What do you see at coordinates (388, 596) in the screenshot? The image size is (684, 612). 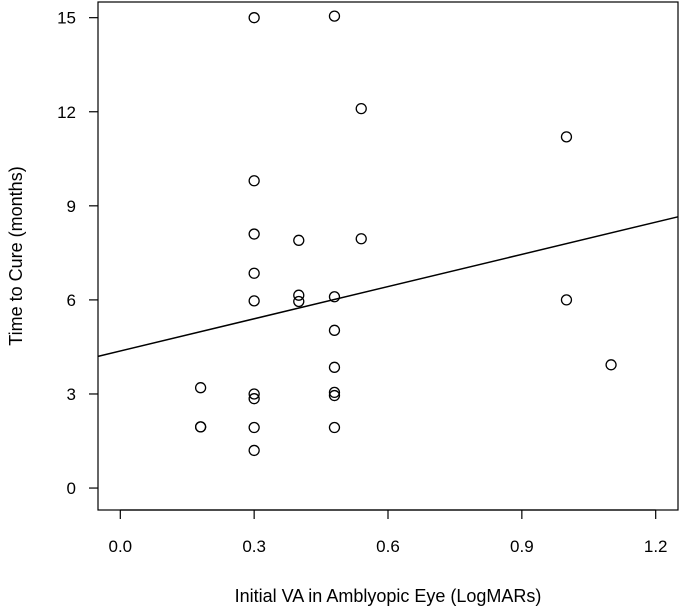 I see `x-axis-title: Initial VA in Amblyopic Eye (LogMARs)` at bounding box center [388, 596].